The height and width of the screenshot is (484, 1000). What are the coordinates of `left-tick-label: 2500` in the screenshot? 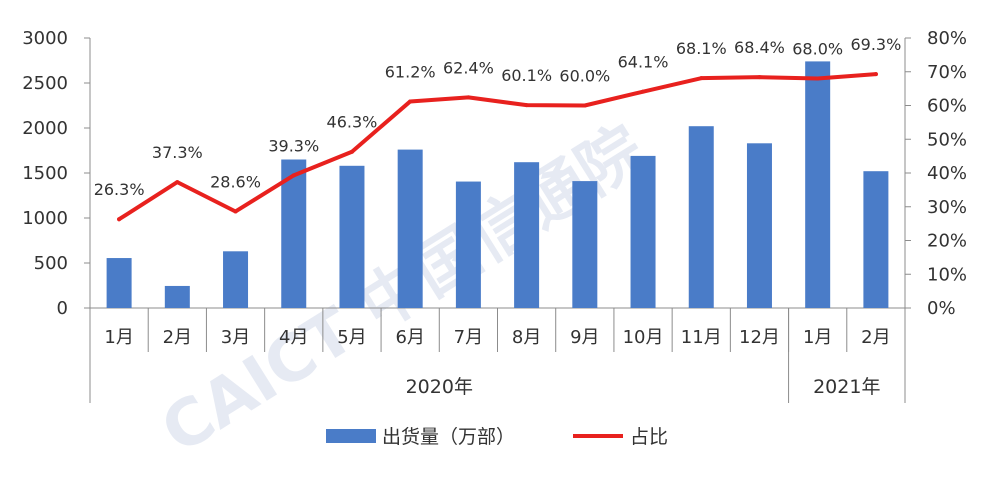 It's located at (45, 83).